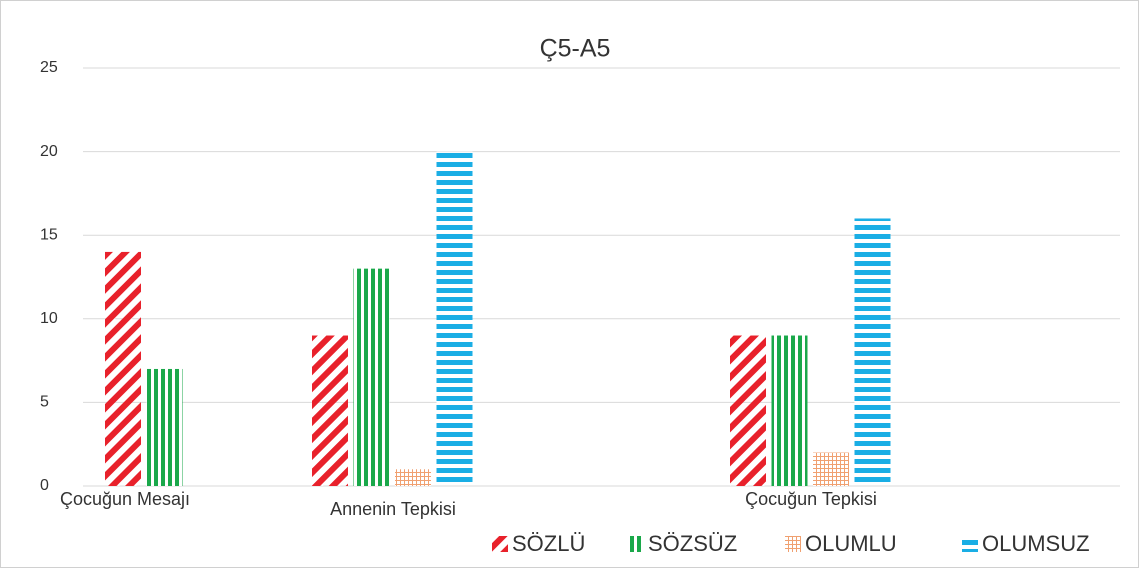 The height and width of the screenshot is (568, 1139). What do you see at coordinates (575, 49) in the screenshot?
I see `chart-title: Ç5-A5` at bounding box center [575, 49].